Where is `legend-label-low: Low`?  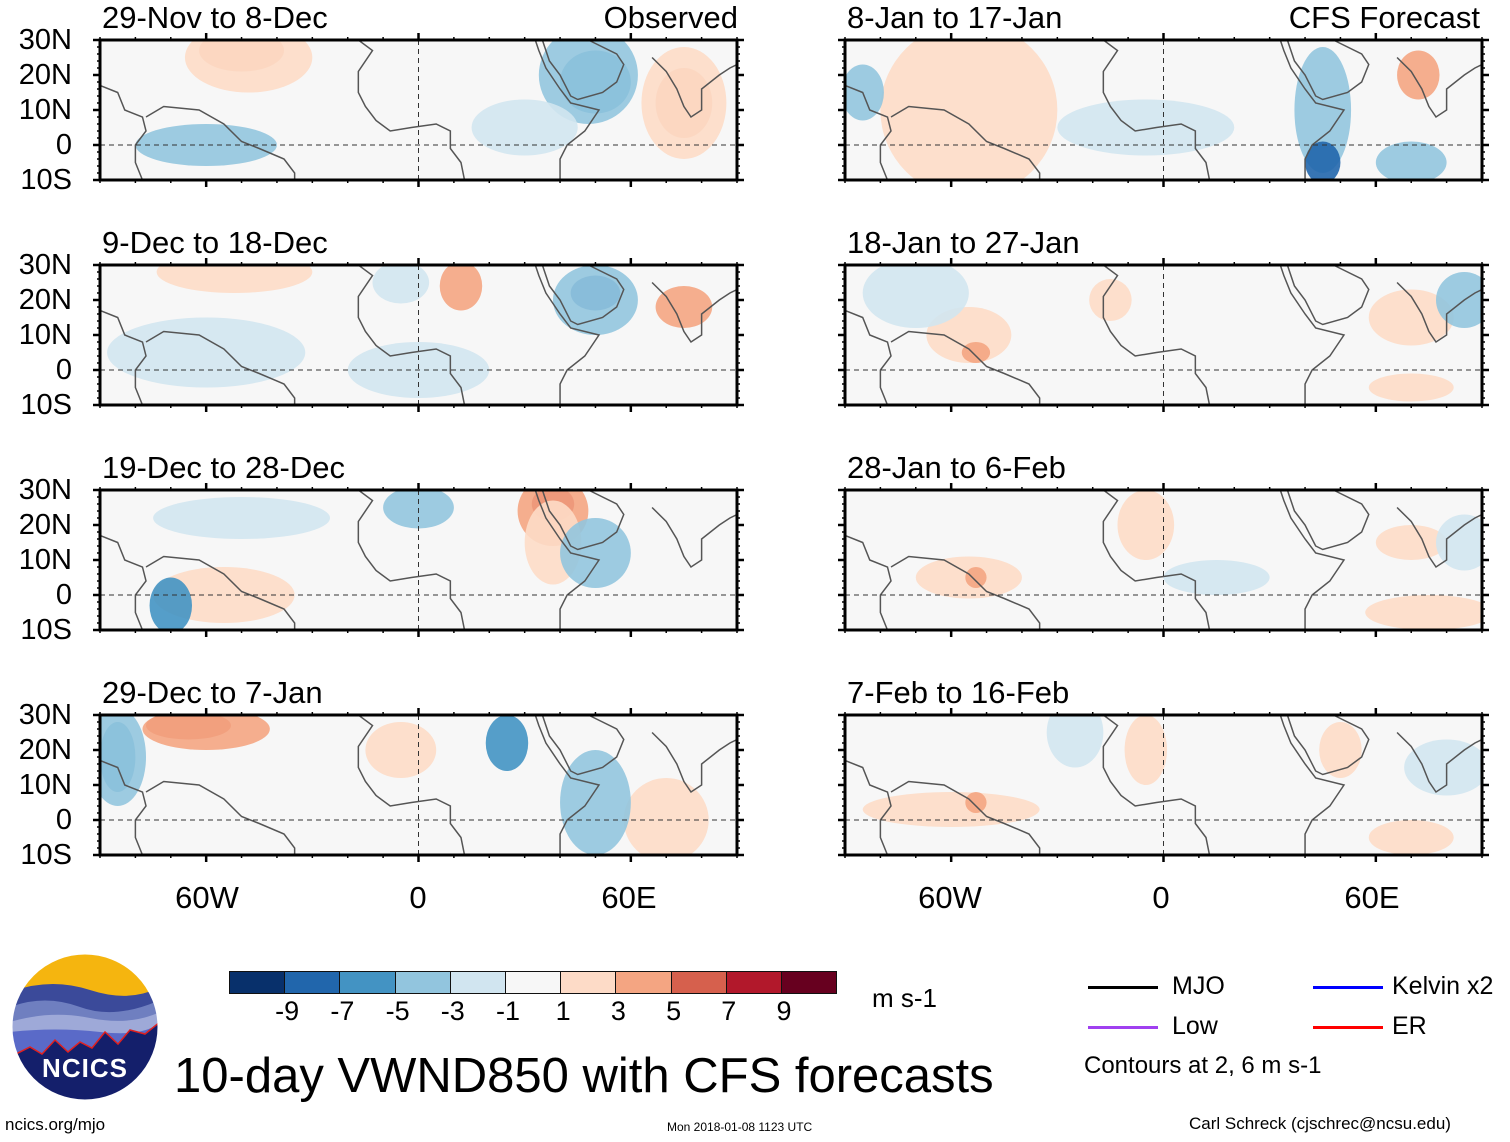
legend-label-low: Low is located at coordinates (1195, 1026).